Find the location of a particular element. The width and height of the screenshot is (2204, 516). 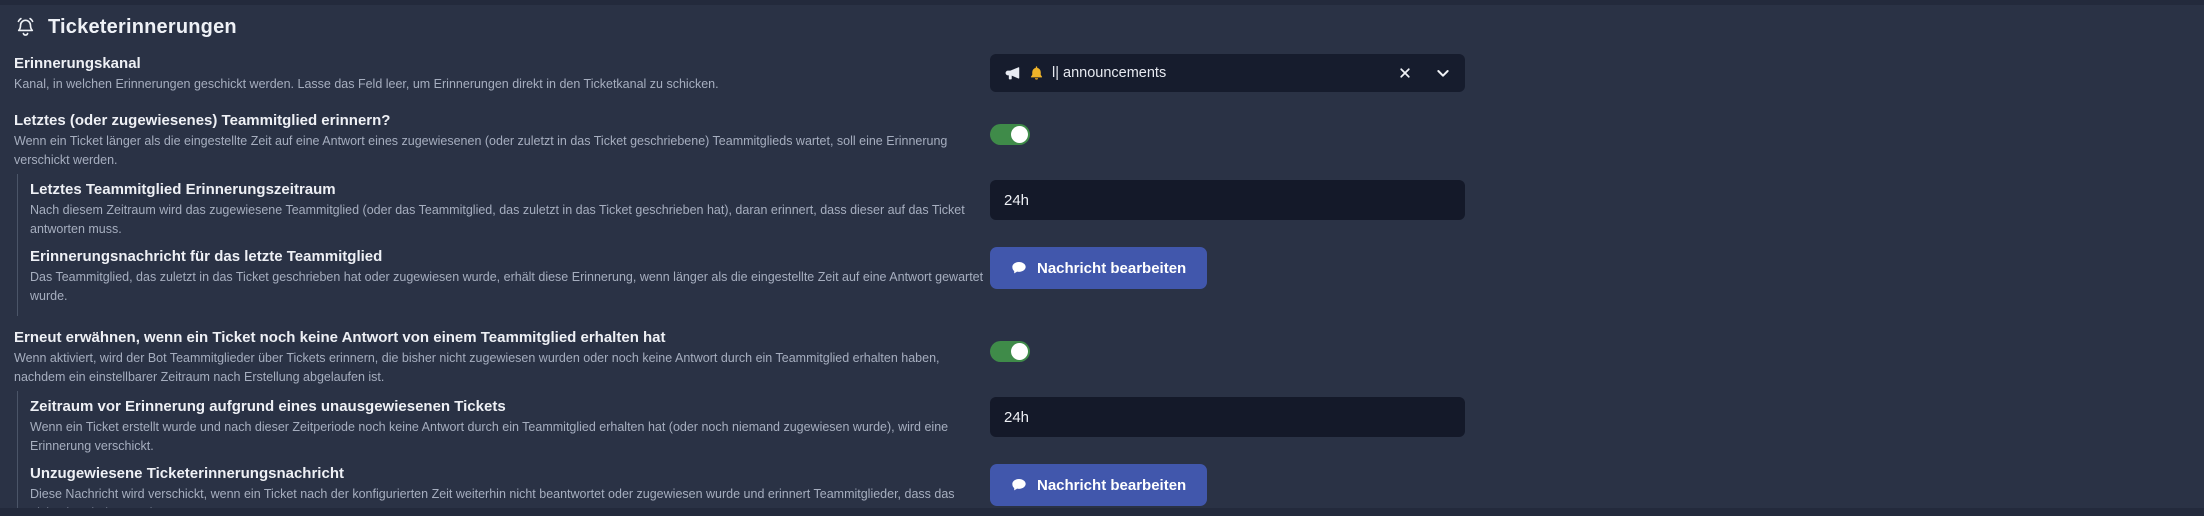

remention-unanswered-toggle is located at coordinates (1010, 351).